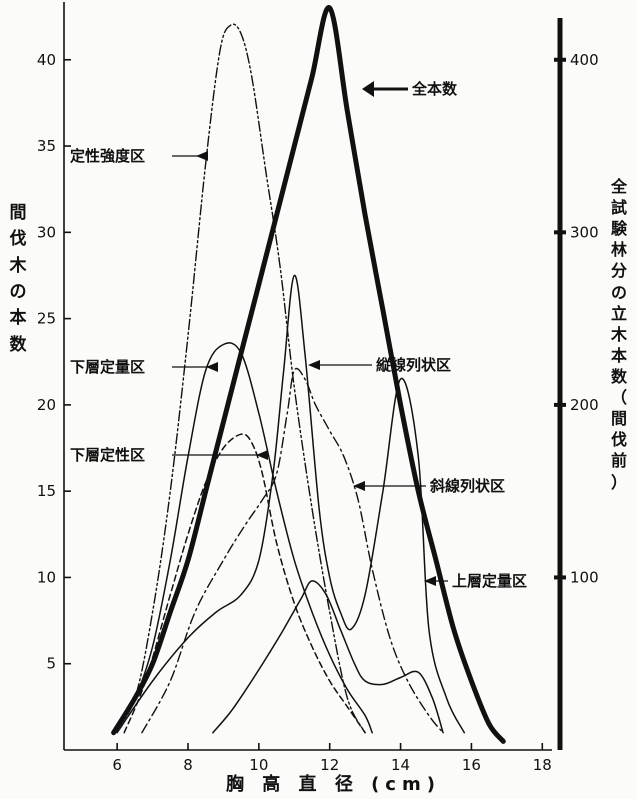 Image resolution: width=637 pixels, height=799 pixels. I want to click on axis-label-char: 立, so click(618, 313).